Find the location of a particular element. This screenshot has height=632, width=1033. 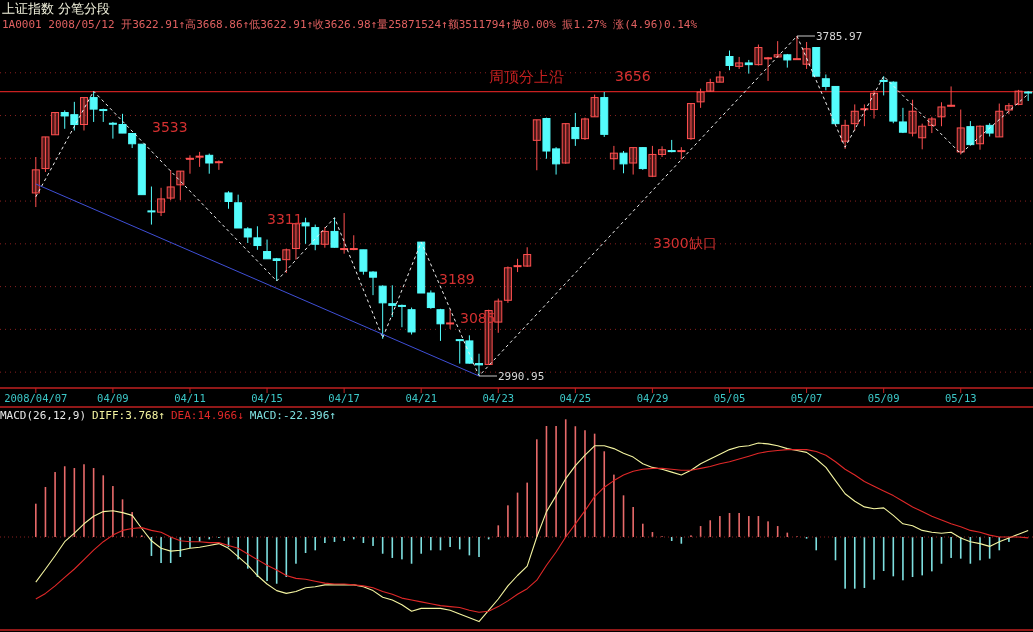

x-tick-label: 04/29 is located at coordinates (652, 398).